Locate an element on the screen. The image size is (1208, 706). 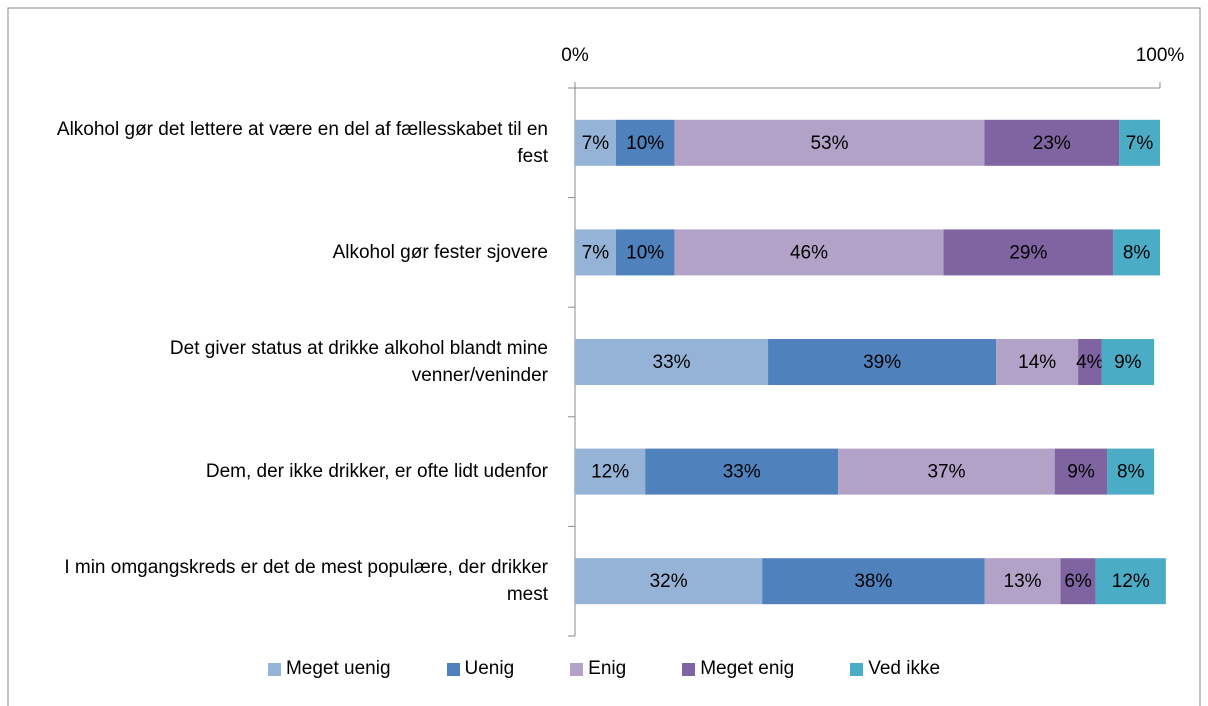
data-label: 46% is located at coordinates (809, 252).